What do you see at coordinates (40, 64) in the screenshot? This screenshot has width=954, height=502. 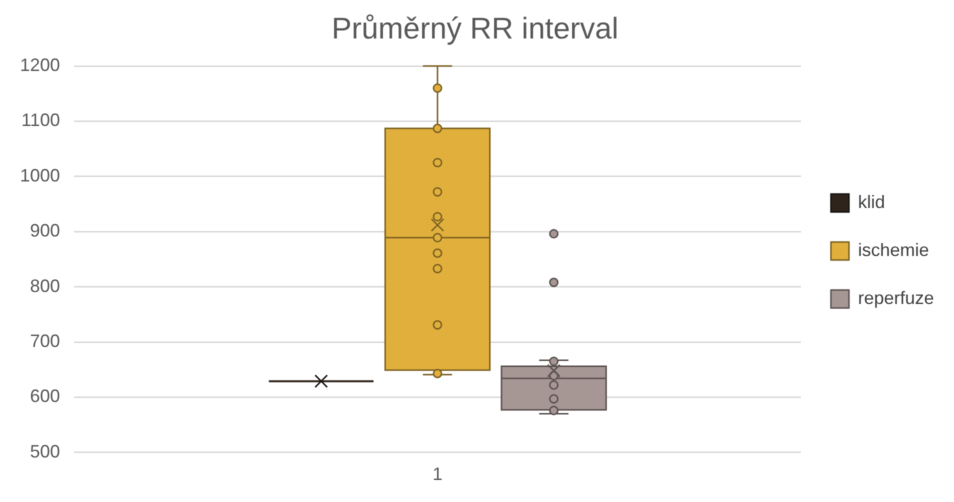 I see `y-tick-label: 1200` at bounding box center [40, 64].